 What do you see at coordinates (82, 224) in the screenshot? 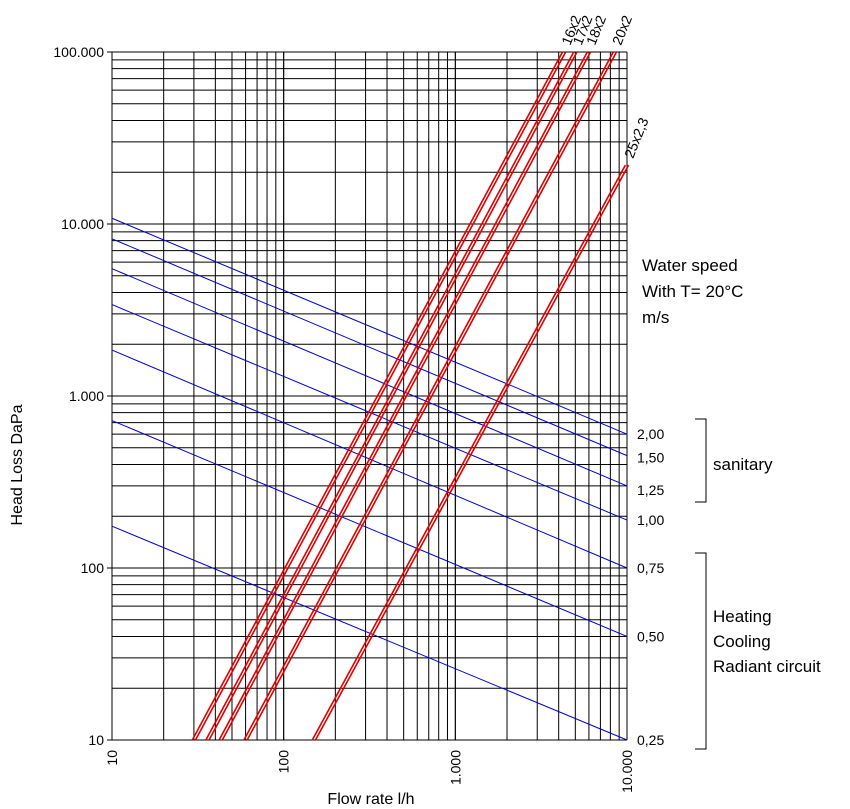
I see `y-tick-label: 10.000` at bounding box center [82, 224].